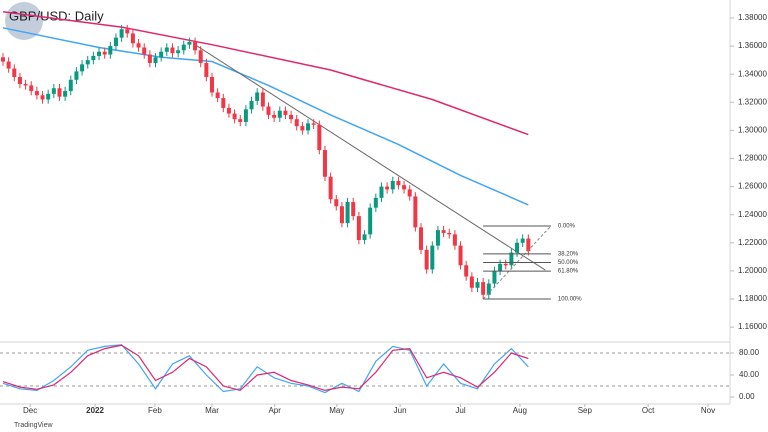 The height and width of the screenshot is (432, 768). Describe the element at coordinates (517, 262) in the screenshot. I see `fib-diagonal` at that location.